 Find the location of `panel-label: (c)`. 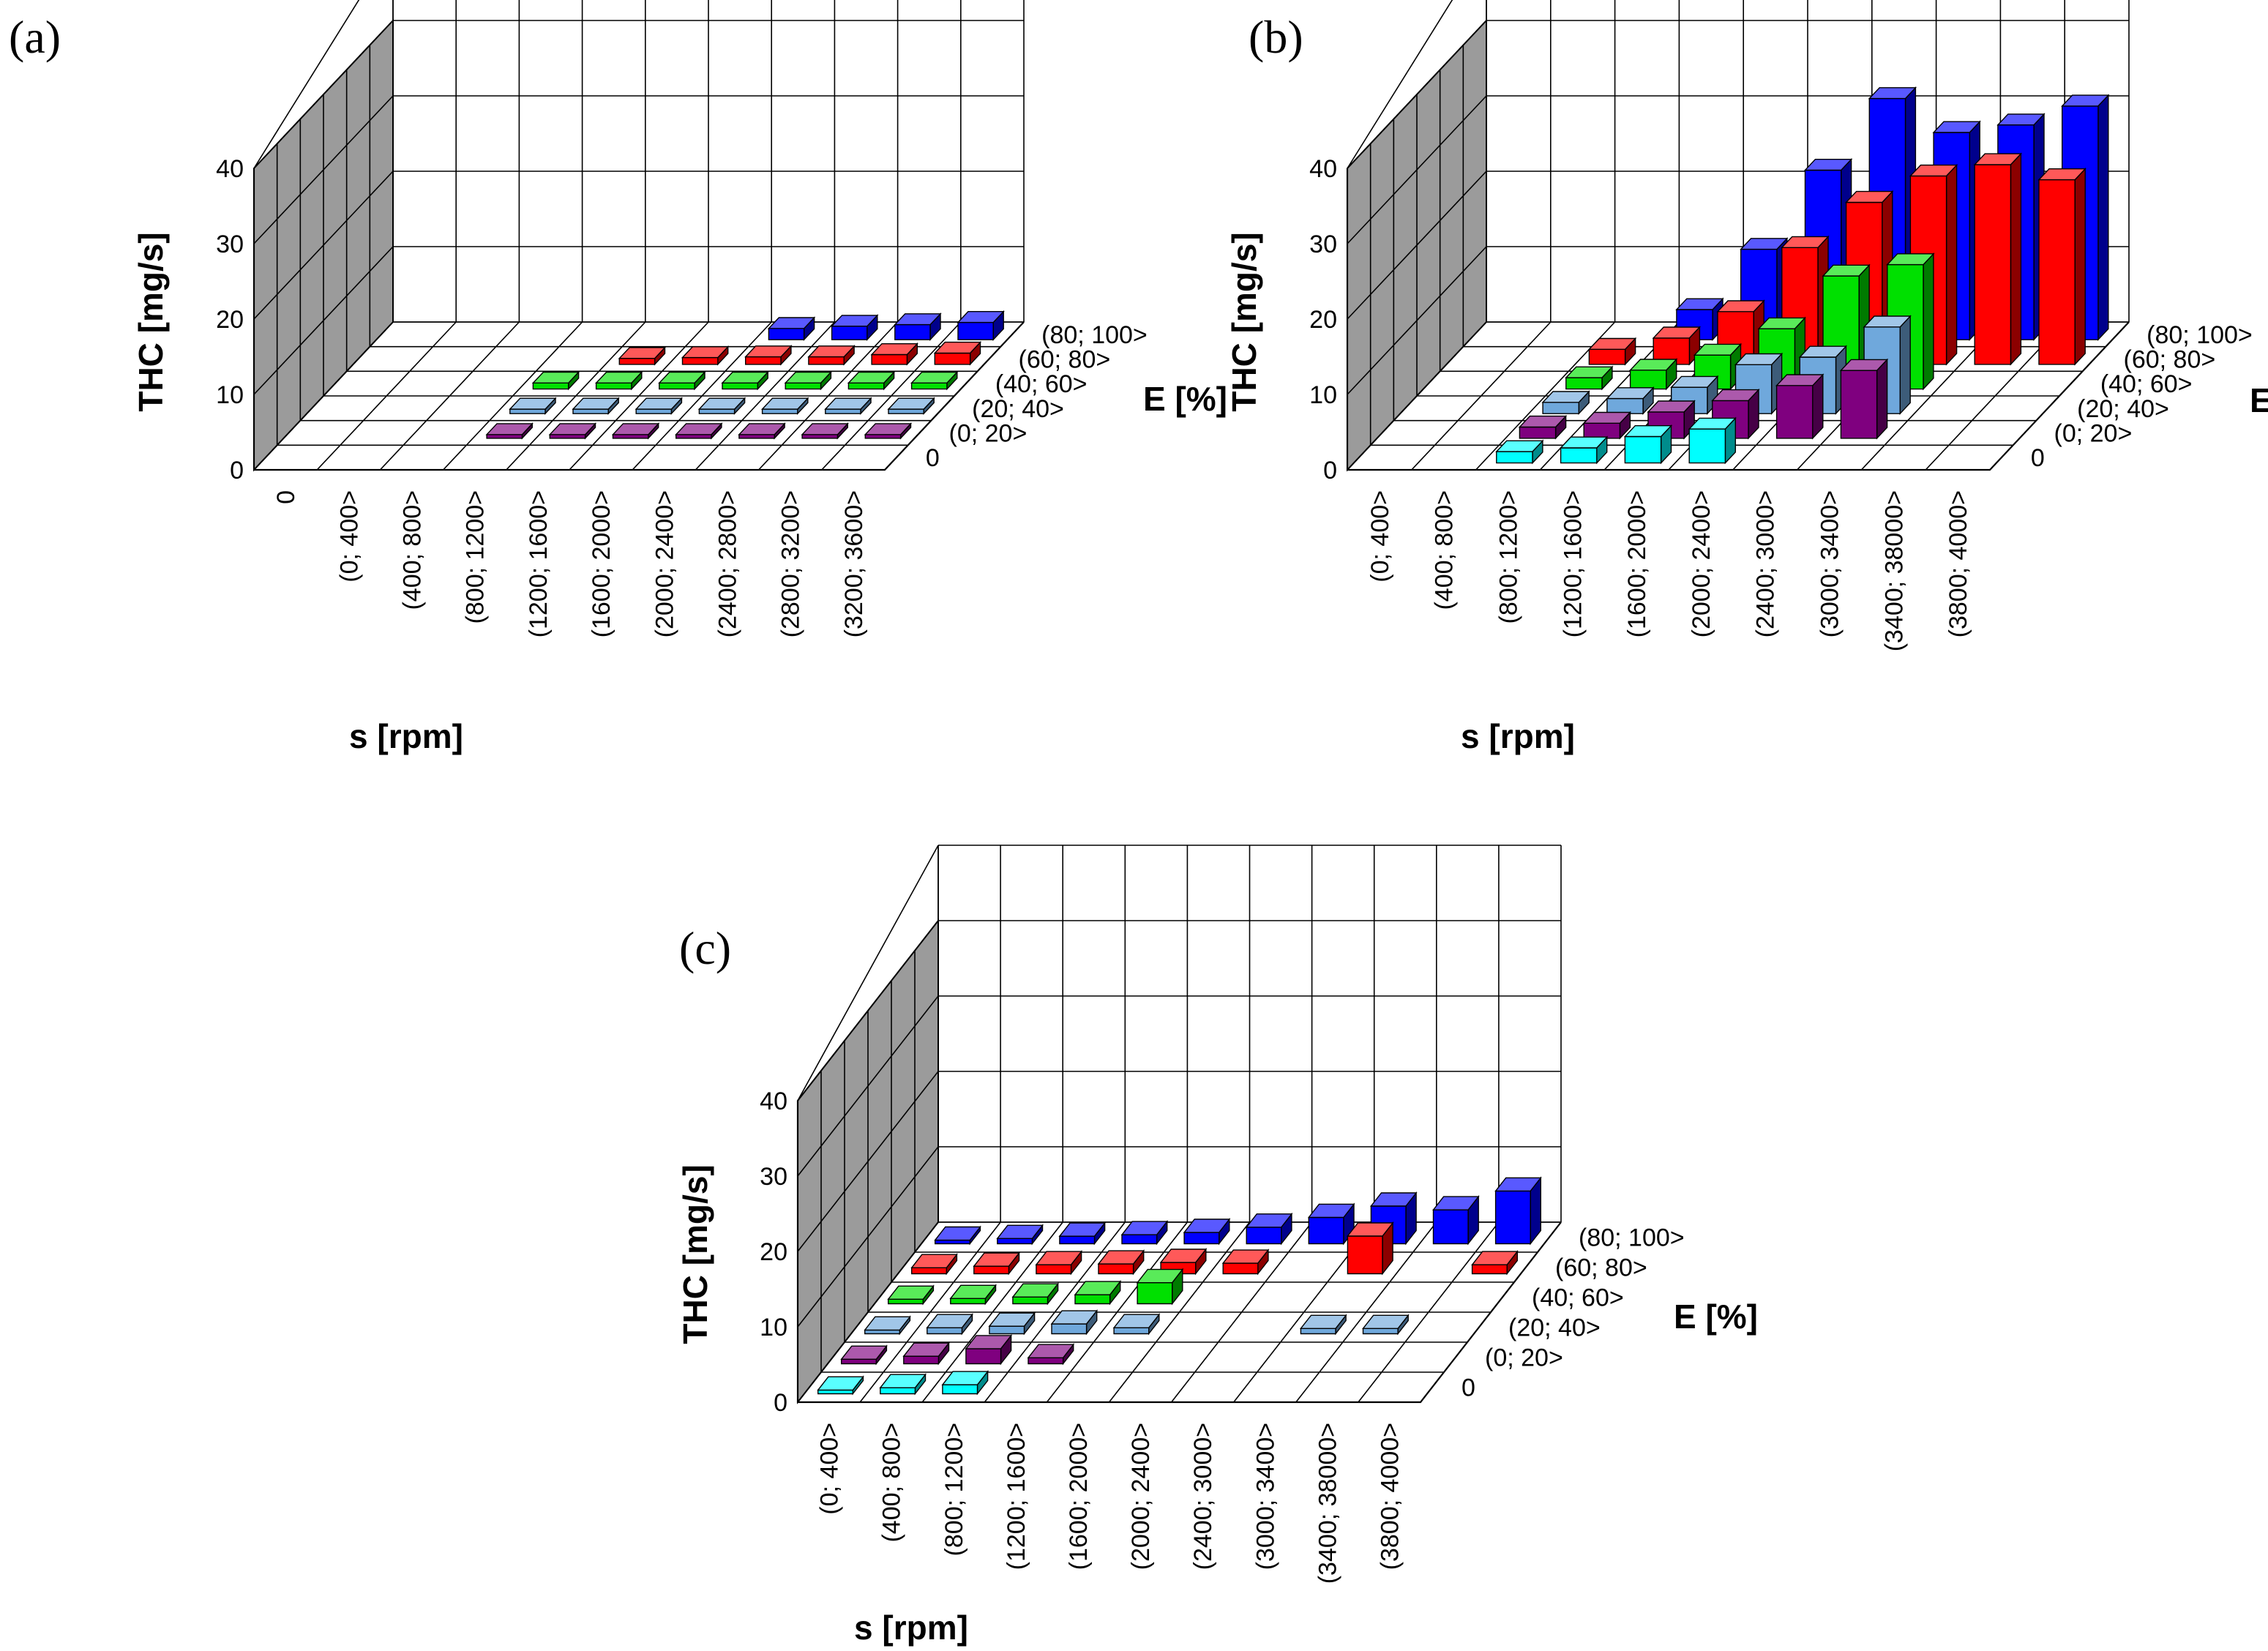

panel-label: (c) is located at coordinates (705, 948).